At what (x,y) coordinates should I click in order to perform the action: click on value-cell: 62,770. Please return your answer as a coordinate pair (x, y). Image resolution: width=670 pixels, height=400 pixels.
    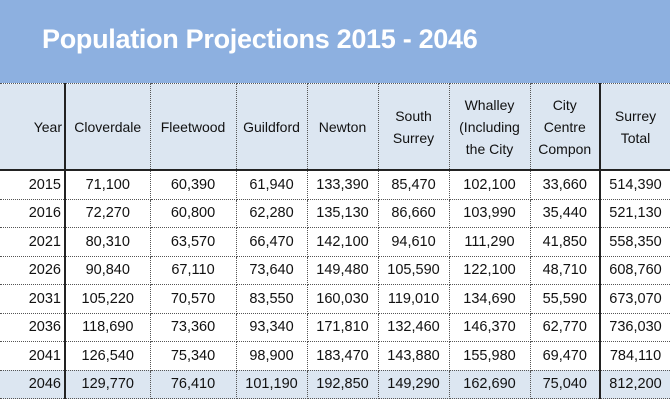
    Looking at the image, I should click on (565, 327).